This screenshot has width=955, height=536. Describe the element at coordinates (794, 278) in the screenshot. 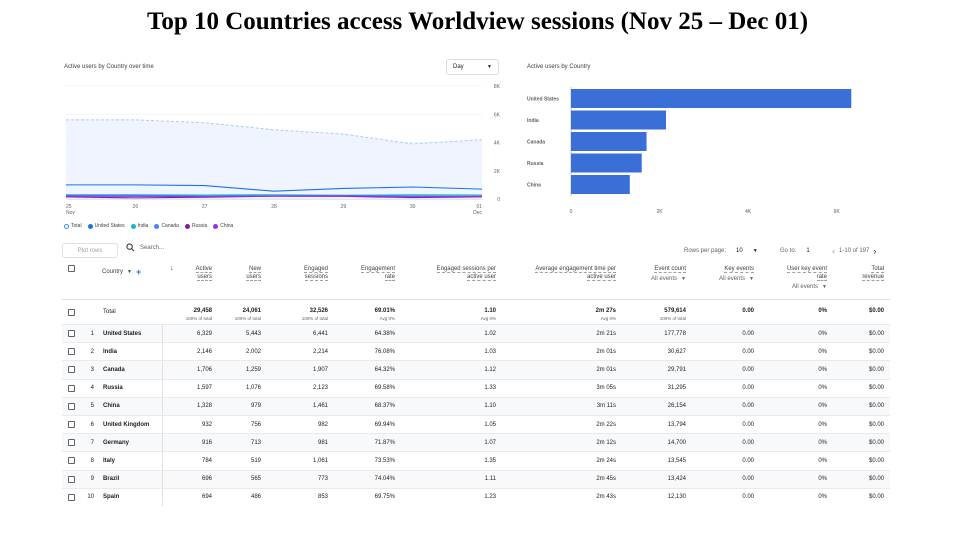

I see `column-header: User key event rate All events ▼` at that location.